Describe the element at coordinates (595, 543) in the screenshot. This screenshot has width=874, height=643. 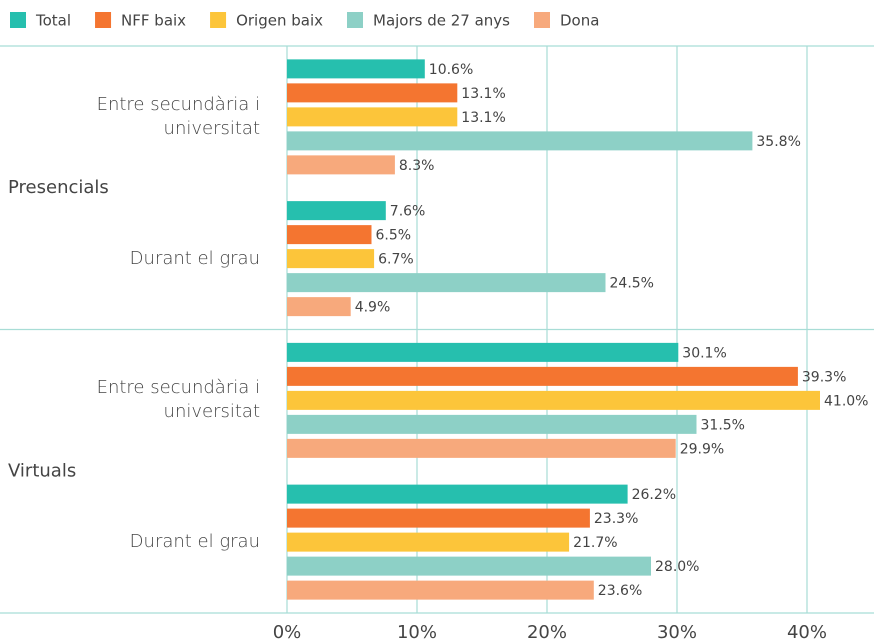
I see `value-label: 21.7%` at that location.